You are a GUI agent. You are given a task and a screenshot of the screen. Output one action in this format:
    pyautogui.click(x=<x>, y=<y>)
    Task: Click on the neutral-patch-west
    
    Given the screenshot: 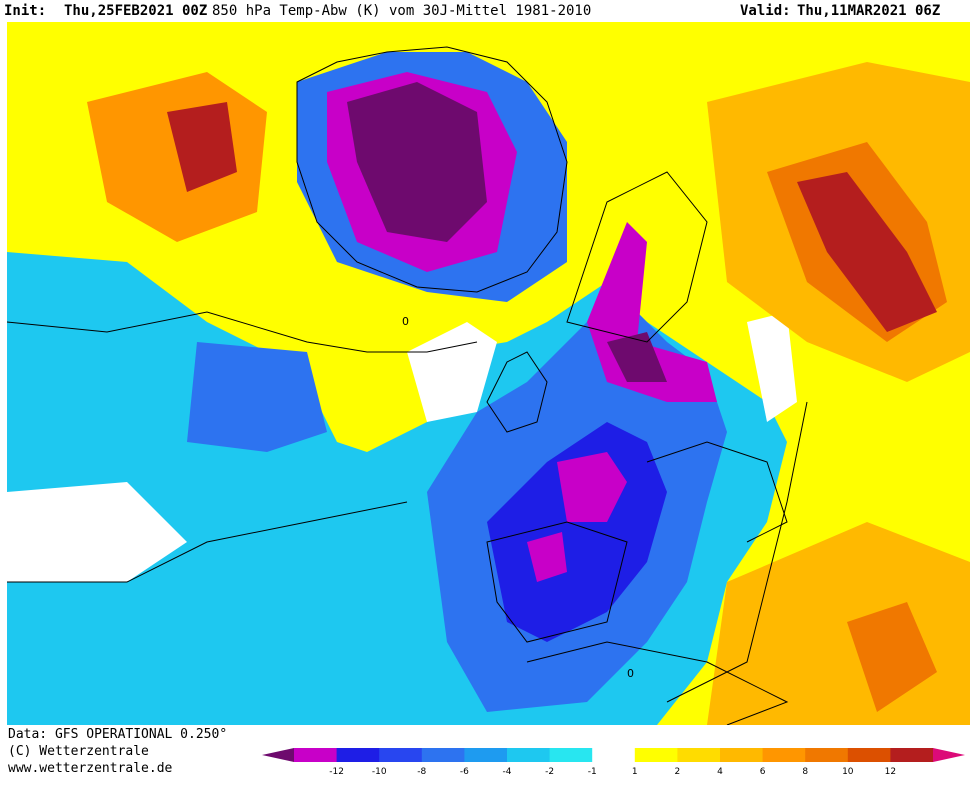 What is the action you would take?
    pyautogui.click(x=97, y=532)
    